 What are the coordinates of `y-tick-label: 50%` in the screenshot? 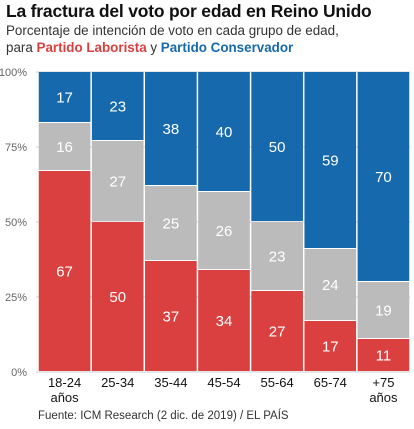 It's located at (16, 223).